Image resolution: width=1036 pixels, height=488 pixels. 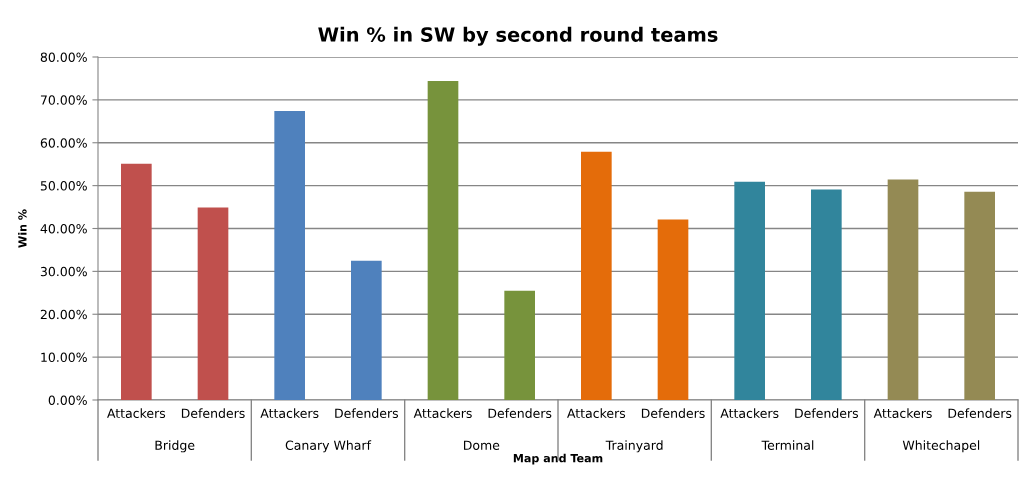 I want to click on text: Terminal, so click(x=787, y=445).